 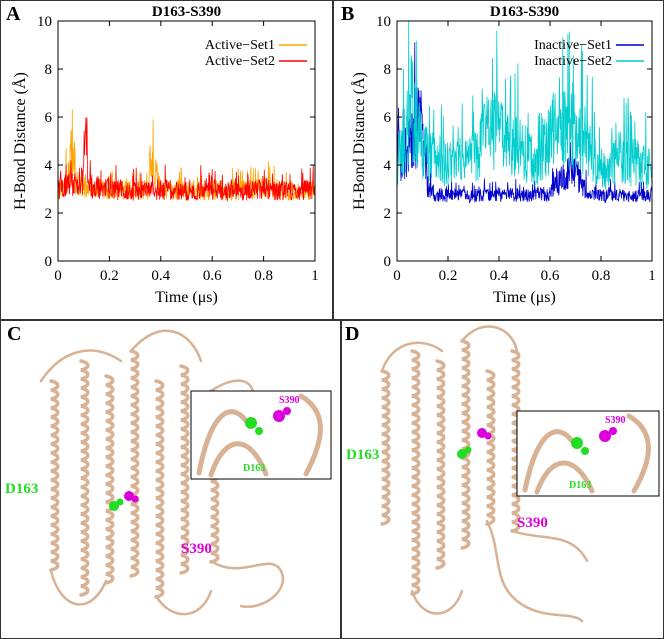 I want to click on panel-d-letter: D, so click(x=352, y=334).